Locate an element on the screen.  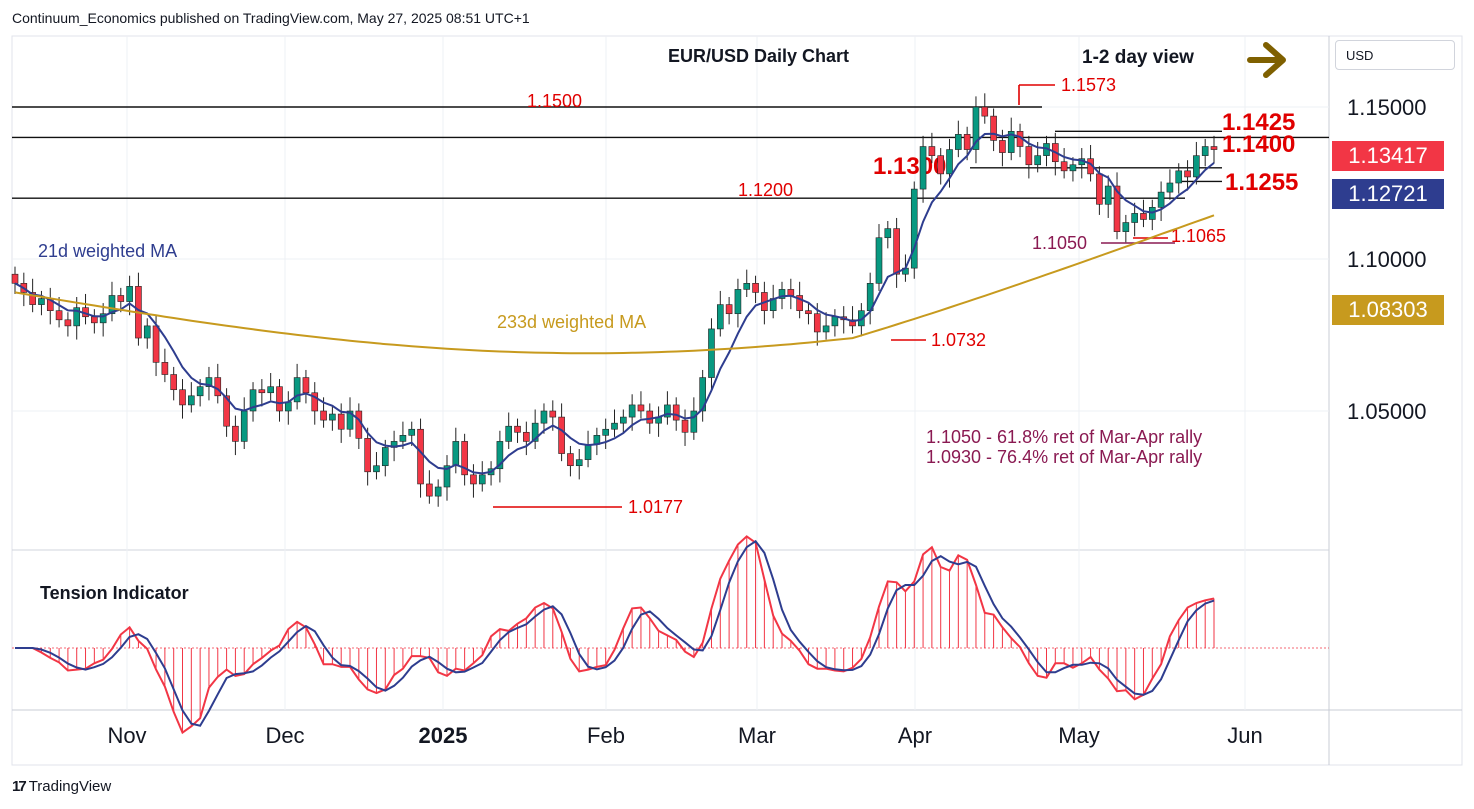
currency-selector: USD is located at coordinates (1395, 55).